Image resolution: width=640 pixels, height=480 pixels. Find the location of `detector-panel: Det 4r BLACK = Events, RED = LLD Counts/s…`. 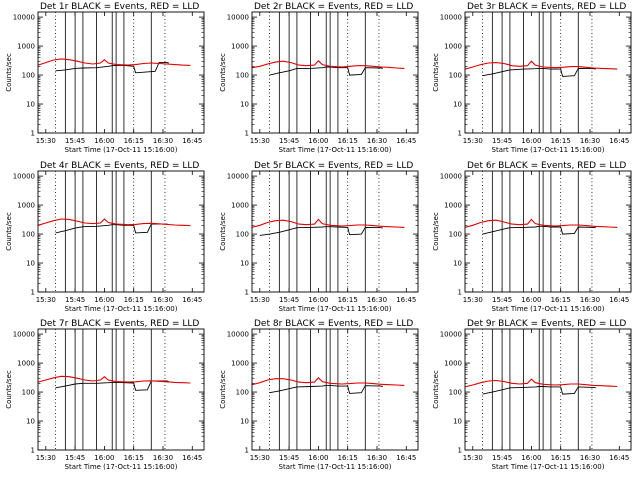

detector-panel: Det 4r BLACK = Events, RED = LLD Counts/s… is located at coordinates (105, 237).